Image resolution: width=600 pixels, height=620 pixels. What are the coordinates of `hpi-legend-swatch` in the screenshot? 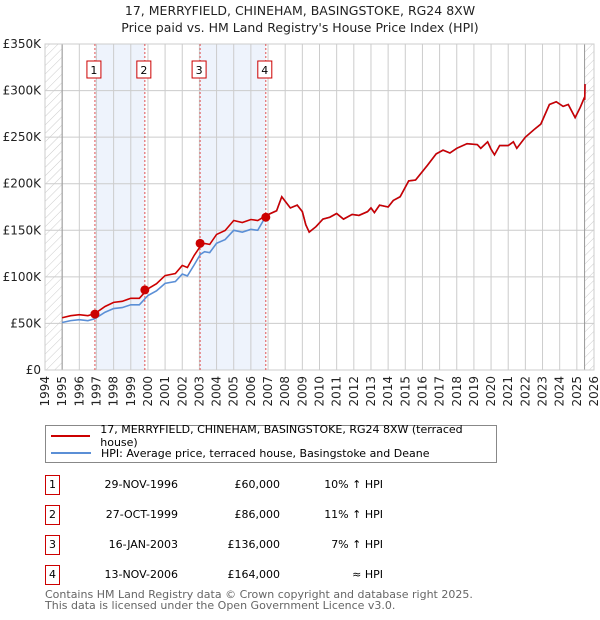 It's located at (71, 453).